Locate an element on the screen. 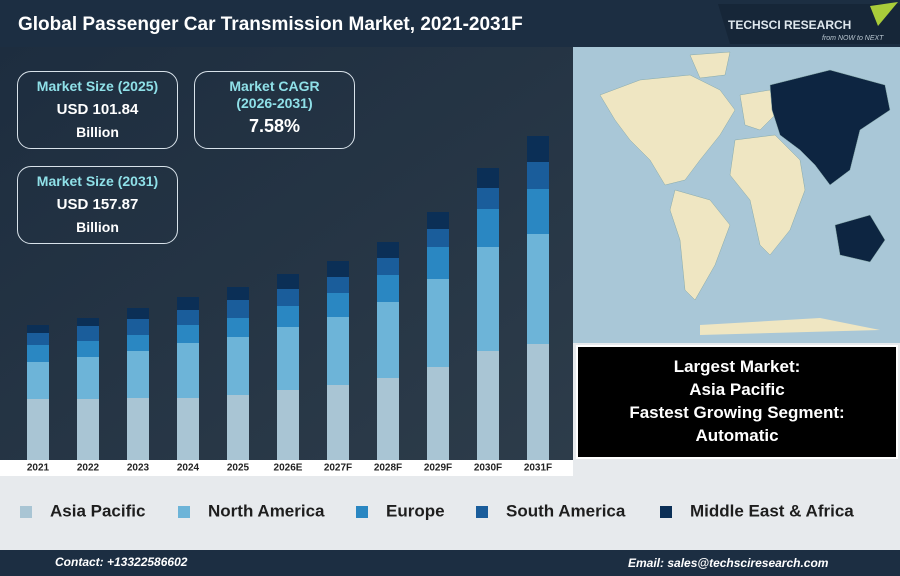  x-tick-label: 2025 is located at coordinates (238, 468).